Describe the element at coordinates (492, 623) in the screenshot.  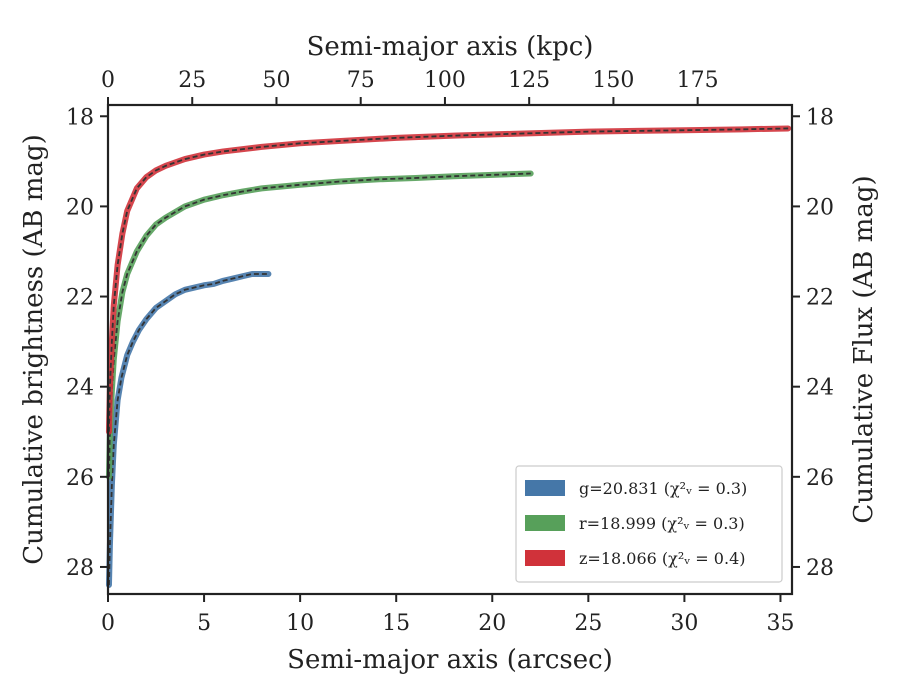
I see `x-tick-label: 20` at that location.